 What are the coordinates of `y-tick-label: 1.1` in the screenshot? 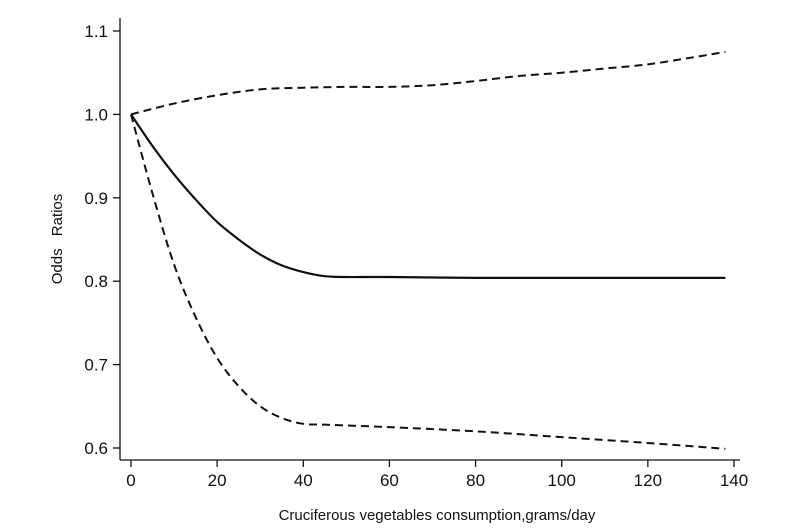 It's located at (96, 31).